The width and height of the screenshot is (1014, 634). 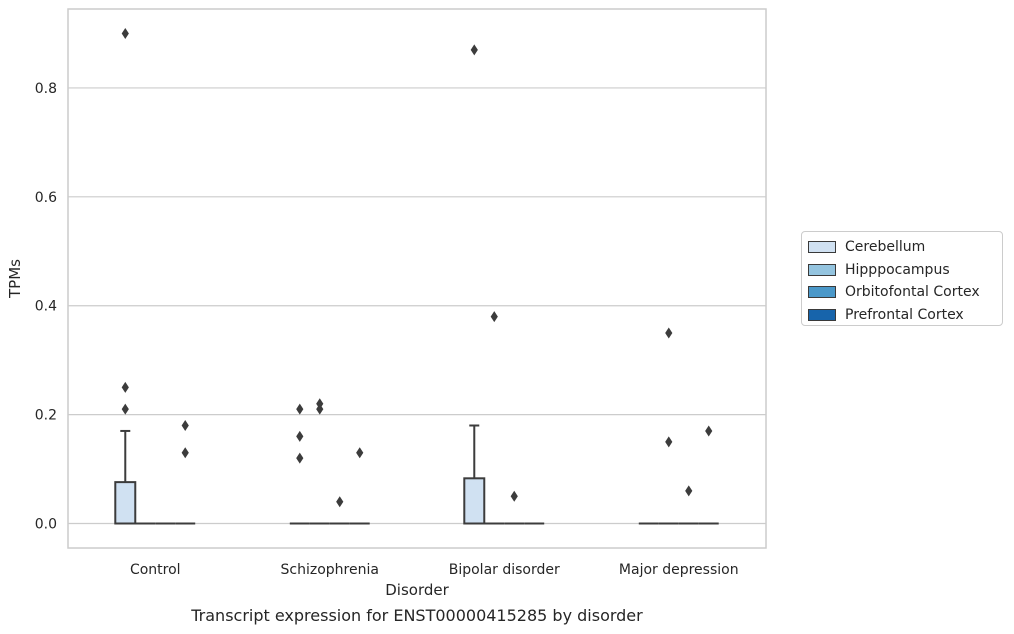 I want to click on y-tick-label: 0.4, so click(x=46, y=307).